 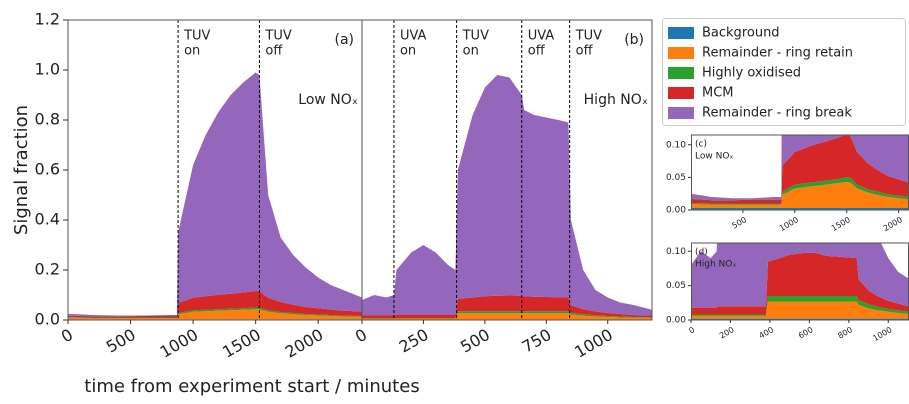 I want to click on y-tick-label: 0.6, so click(x=47, y=169).